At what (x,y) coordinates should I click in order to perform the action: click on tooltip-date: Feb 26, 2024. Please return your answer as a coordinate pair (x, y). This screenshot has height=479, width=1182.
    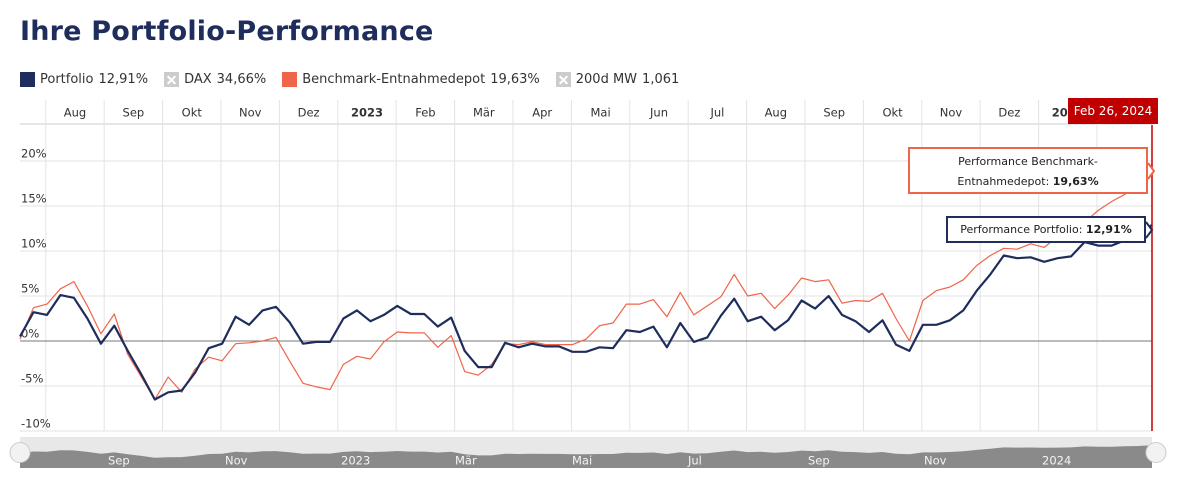
    Looking at the image, I should click on (1113, 111).